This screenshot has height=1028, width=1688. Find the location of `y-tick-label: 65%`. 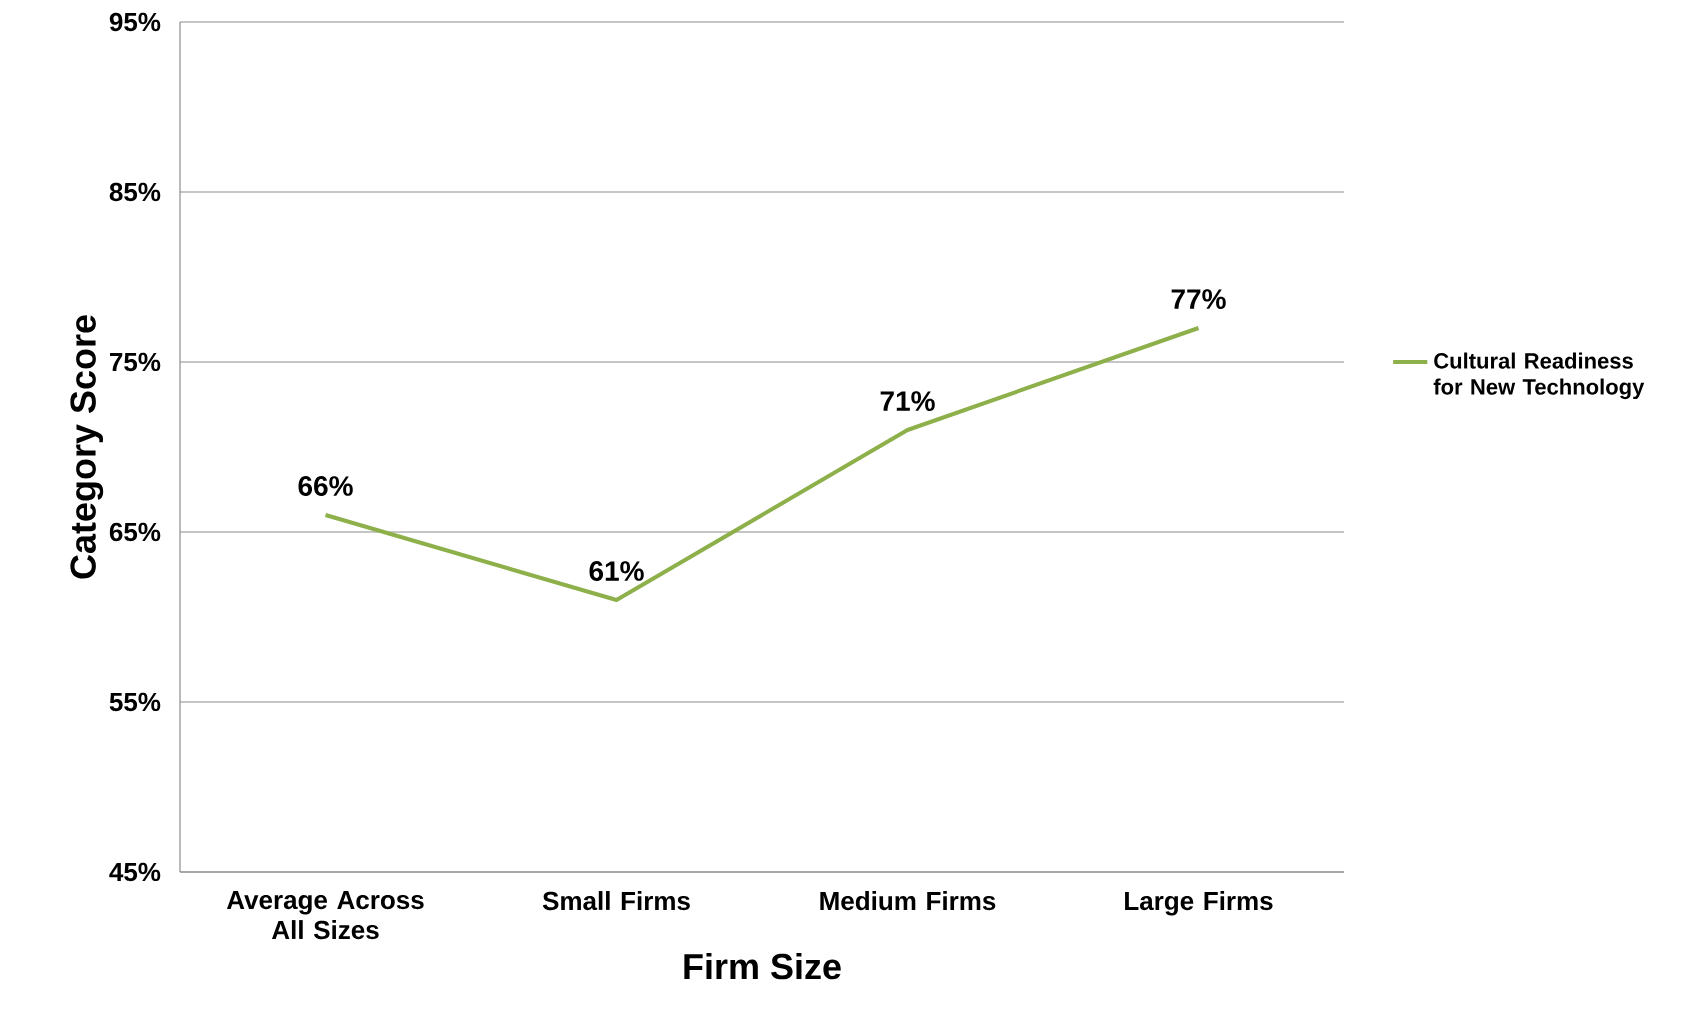

y-tick-label: 65% is located at coordinates (135, 532).